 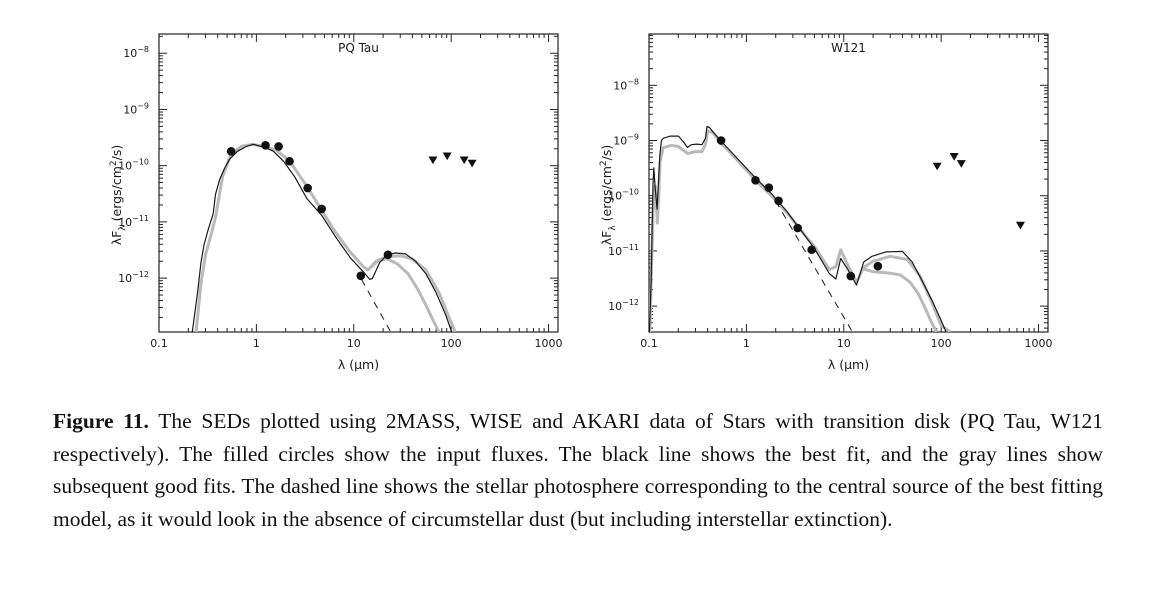 I want to click on panel-title: PQ Tau, so click(x=358, y=48).